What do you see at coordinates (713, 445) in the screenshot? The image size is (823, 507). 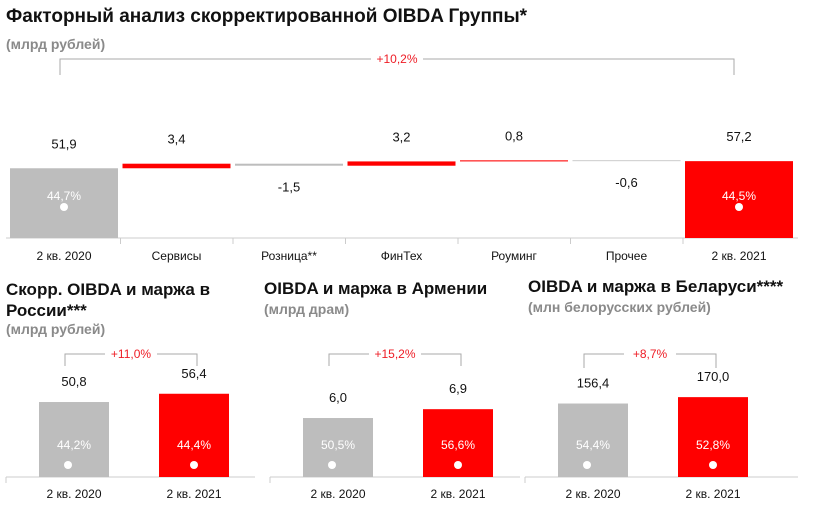 I see `belarus-margin-label: 52,8%` at bounding box center [713, 445].